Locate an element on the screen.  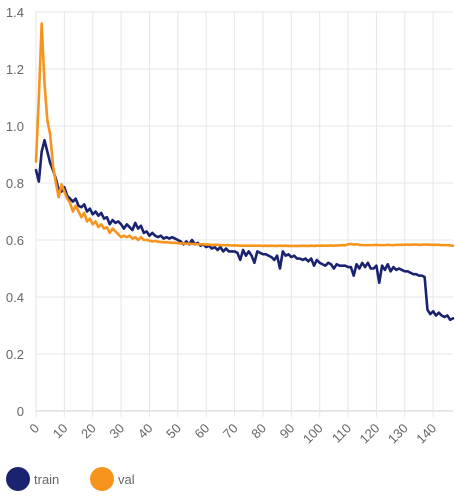
legend-item-val: val is located at coordinates (112, 479).